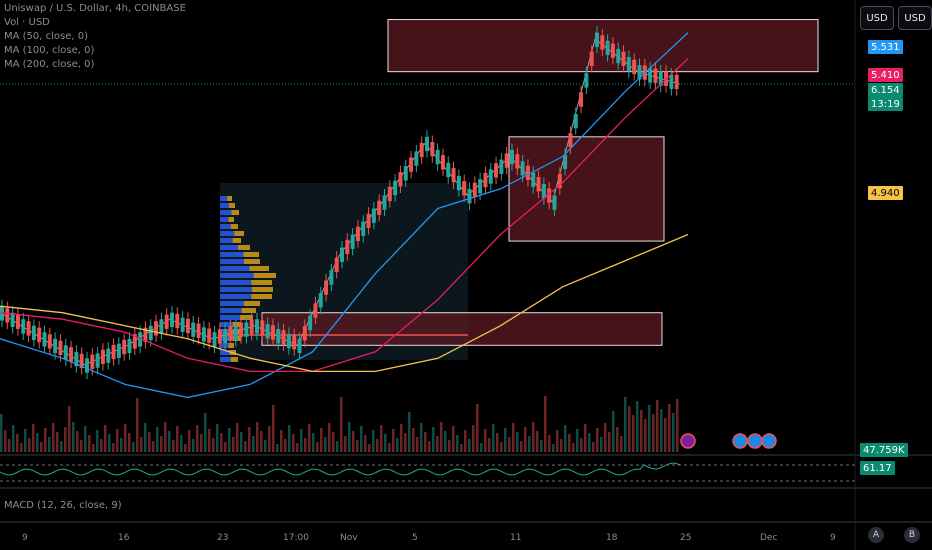 The width and height of the screenshot is (932, 550). What do you see at coordinates (877, 18) in the screenshot?
I see `currency-button-1: USD` at bounding box center [877, 18].